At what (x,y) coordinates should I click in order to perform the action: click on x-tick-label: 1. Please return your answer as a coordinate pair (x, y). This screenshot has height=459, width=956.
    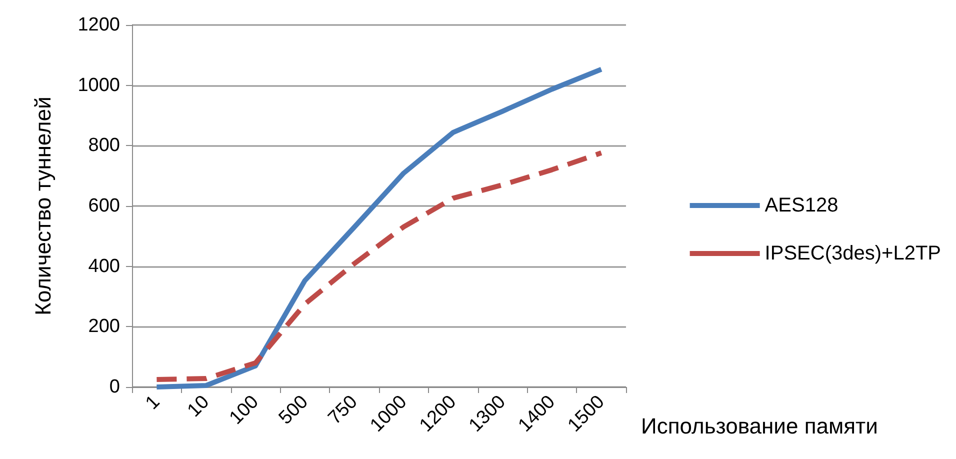
    Looking at the image, I should click on (153, 403).